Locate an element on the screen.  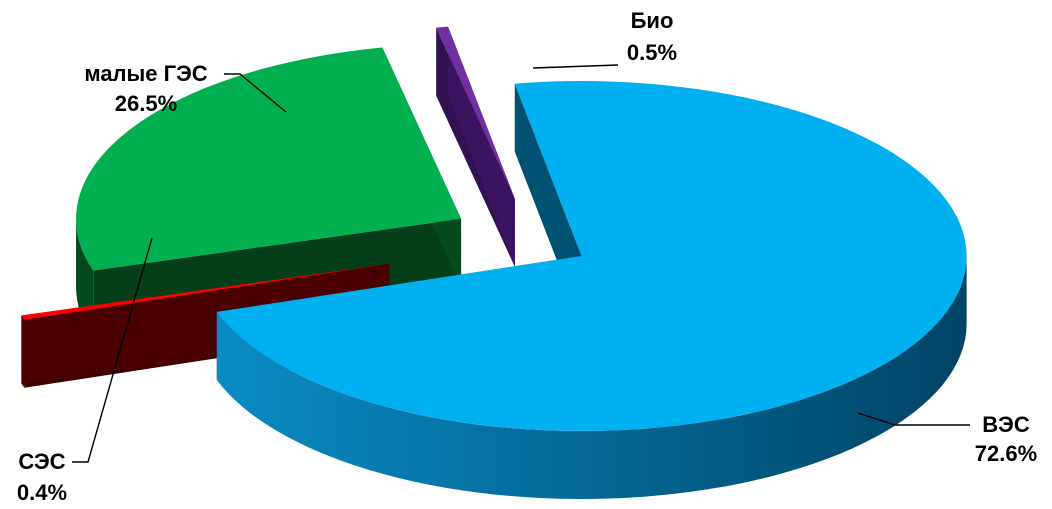
data-label-ses: СЭС 0.4% is located at coordinates (42, 477).